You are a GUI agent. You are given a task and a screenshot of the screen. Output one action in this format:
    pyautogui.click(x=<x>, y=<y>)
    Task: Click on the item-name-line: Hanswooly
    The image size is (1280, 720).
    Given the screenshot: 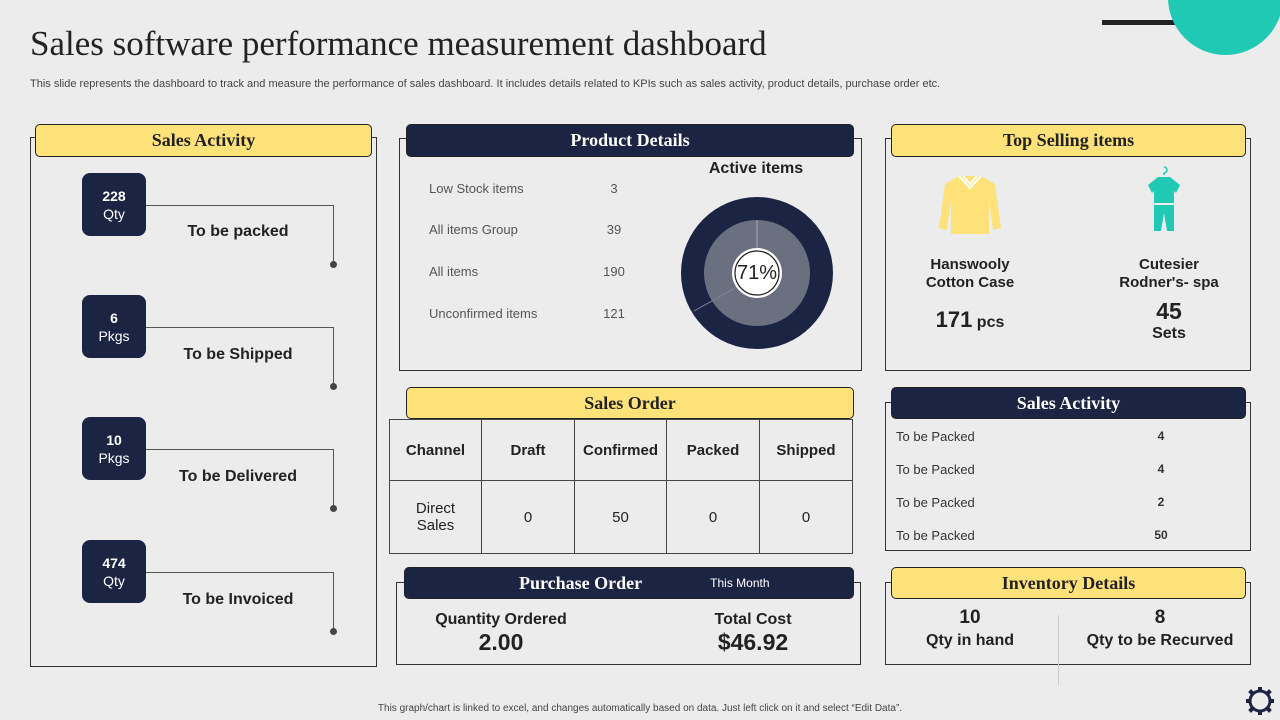 What is the action you would take?
    pyautogui.click(x=970, y=264)
    